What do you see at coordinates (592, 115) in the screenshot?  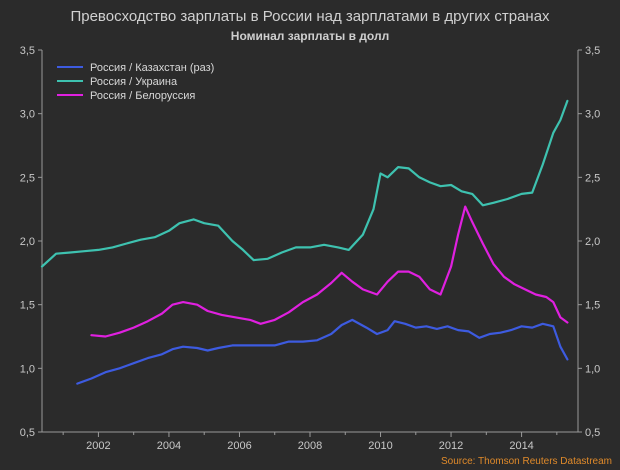 I see `y-tick-label-right: 3,0` at bounding box center [592, 115].